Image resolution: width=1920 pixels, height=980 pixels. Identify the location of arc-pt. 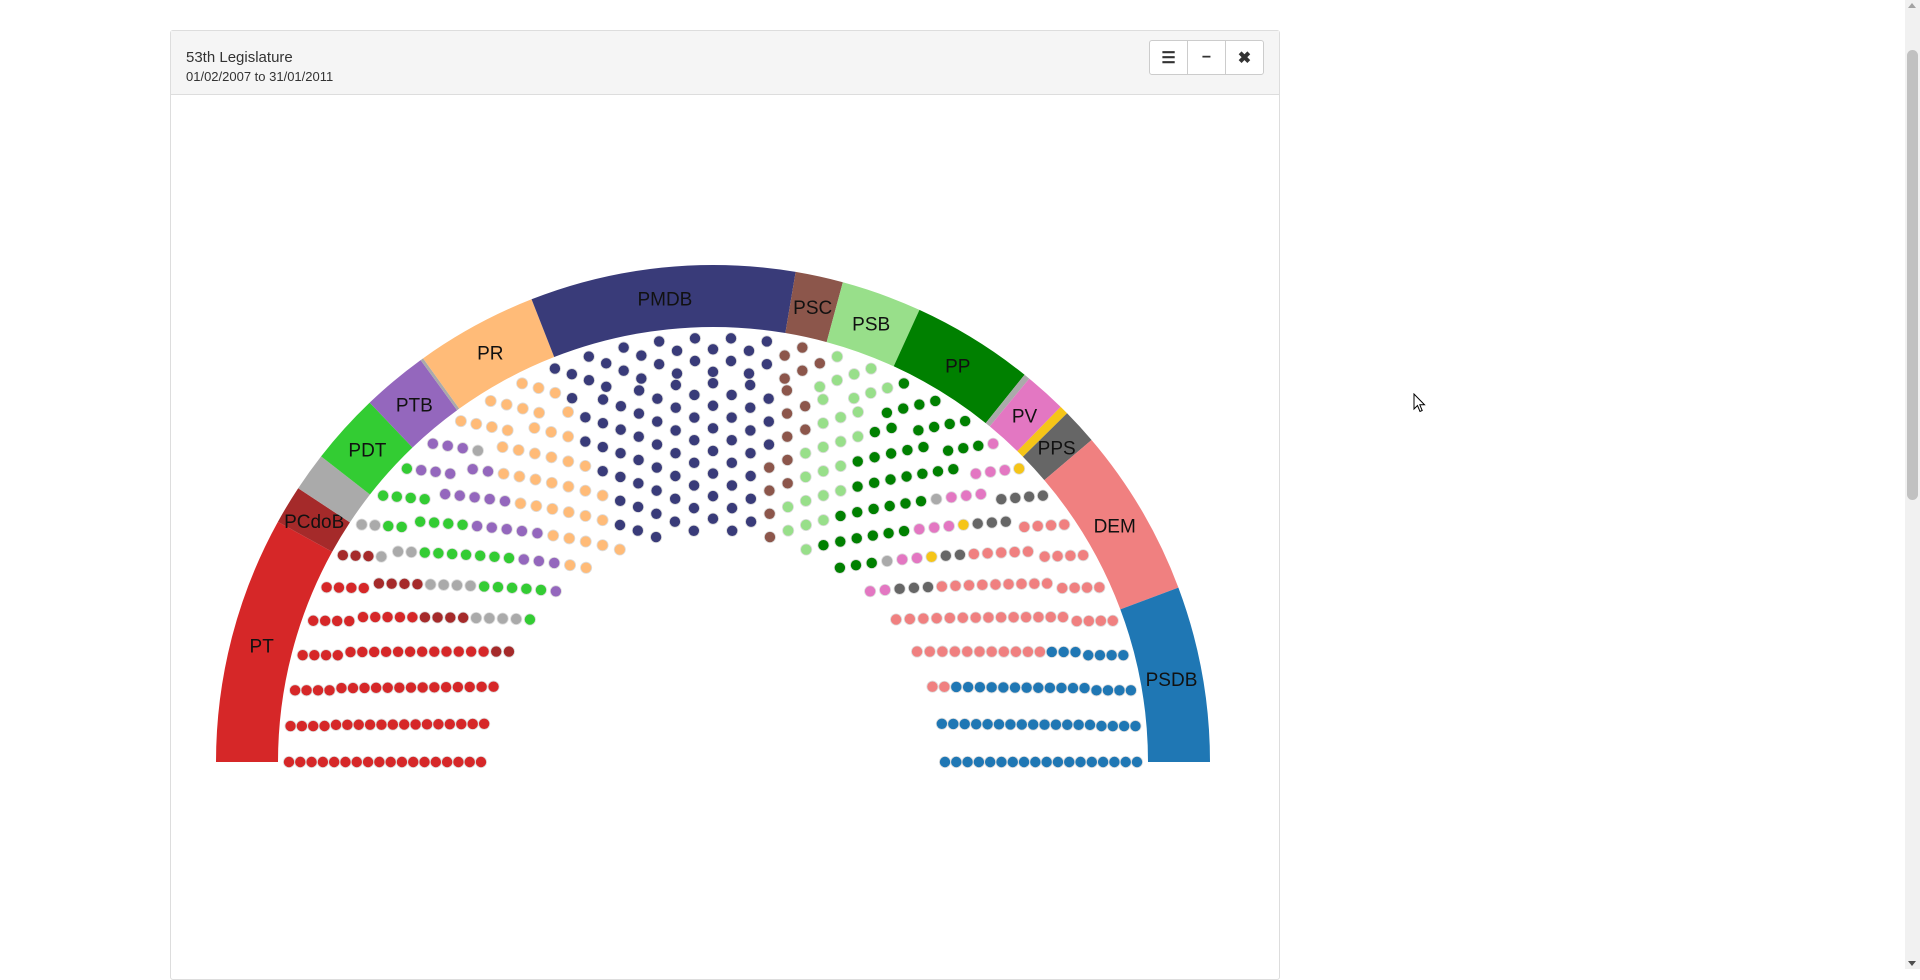
(274, 641).